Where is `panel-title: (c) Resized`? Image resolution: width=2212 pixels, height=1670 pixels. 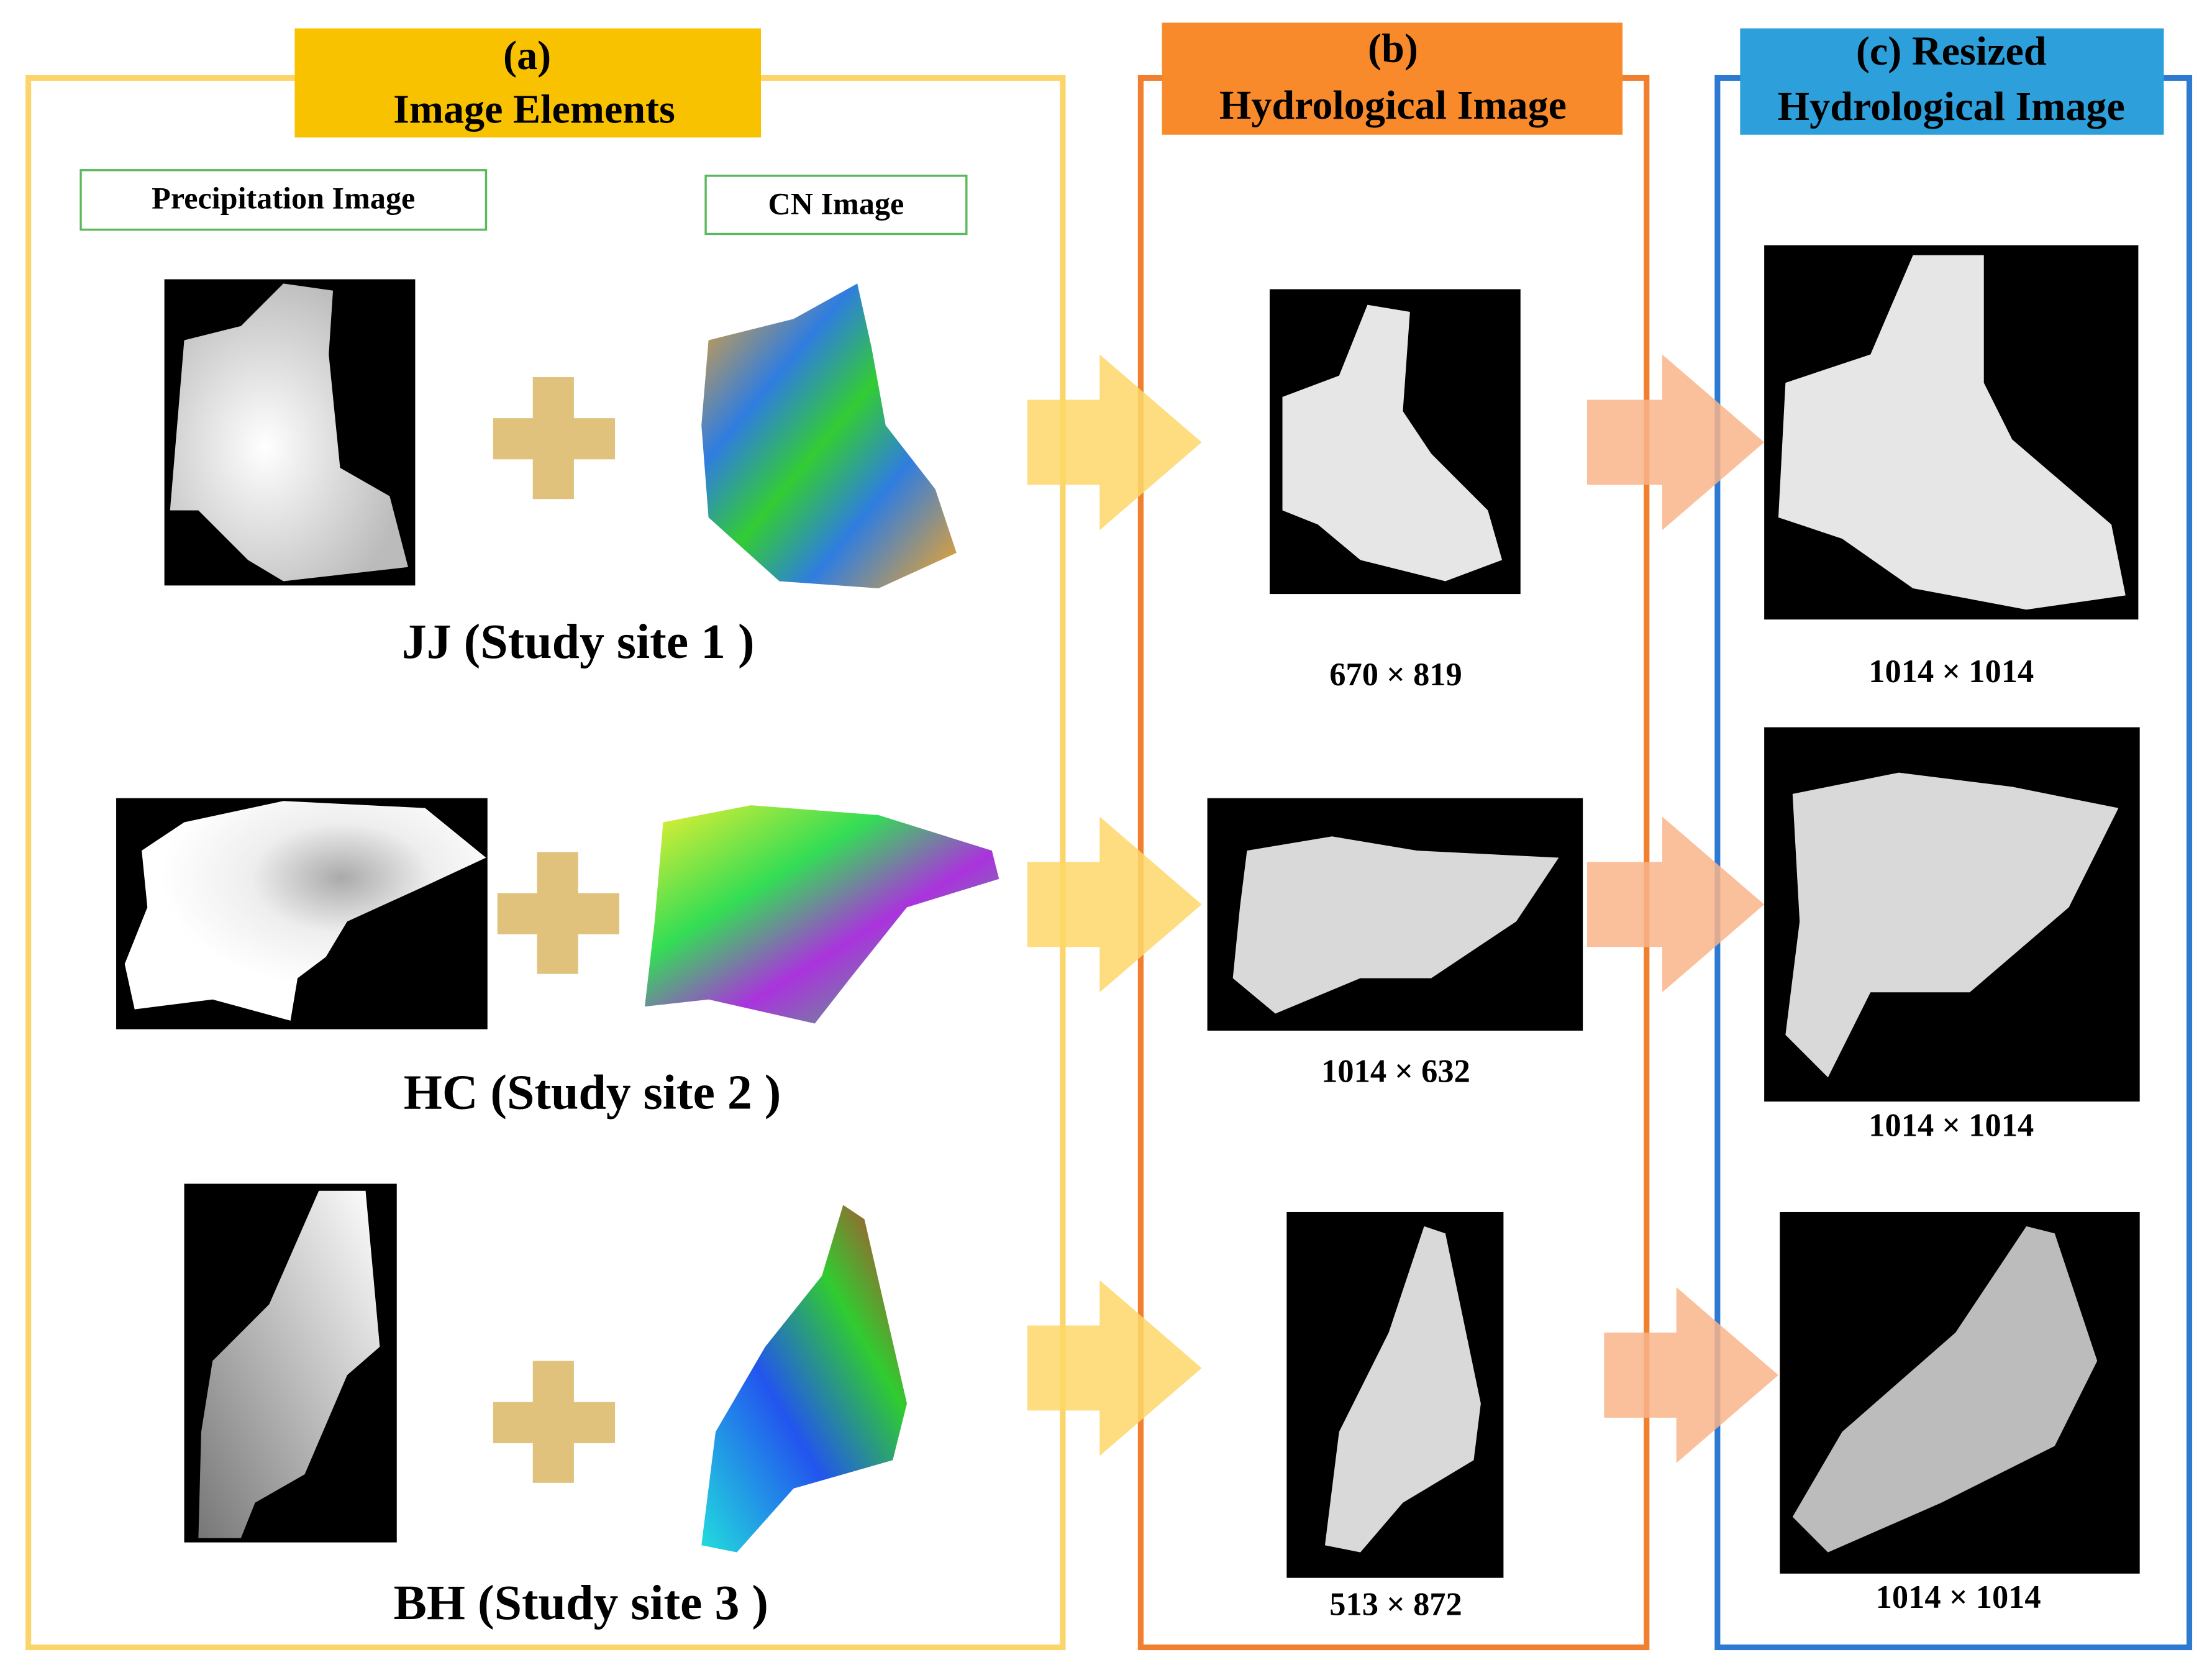 panel-title: (c) Resized is located at coordinates (1951, 51).